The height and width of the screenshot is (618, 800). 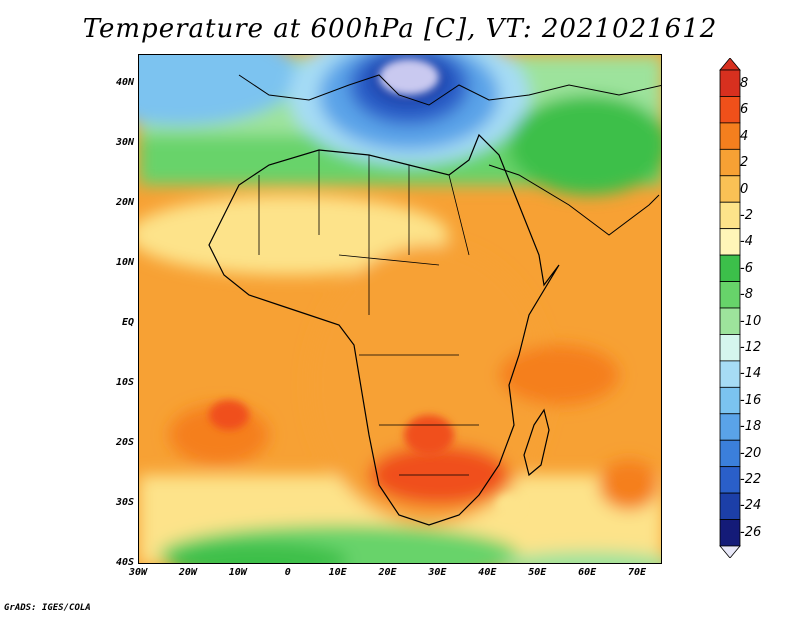 What do you see at coordinates (138, 572) in the screenshot?
I see `lon-label: 30W` at bounding box center [138, 572].